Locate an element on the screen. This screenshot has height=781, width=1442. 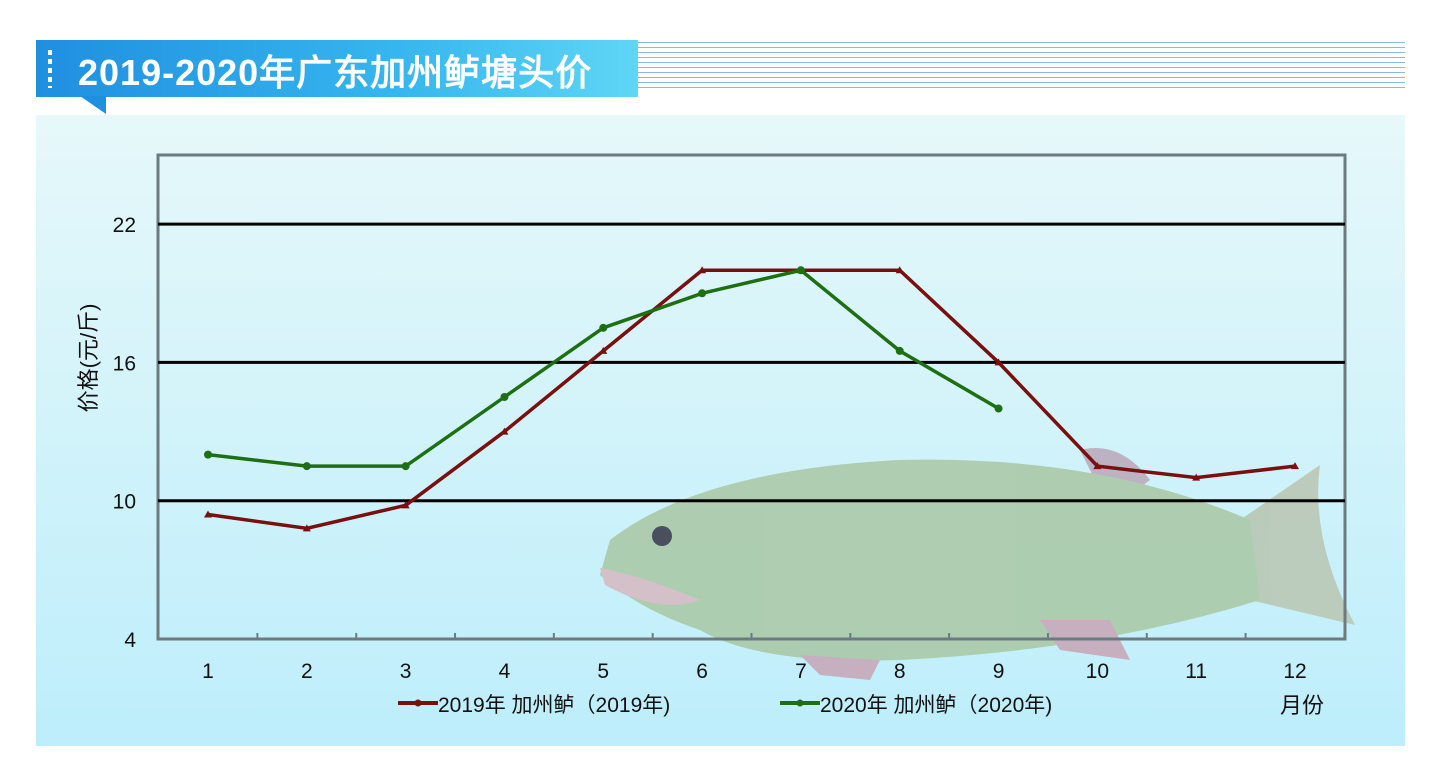
y-tick-label: 22 is located at coordinates (124, 225).